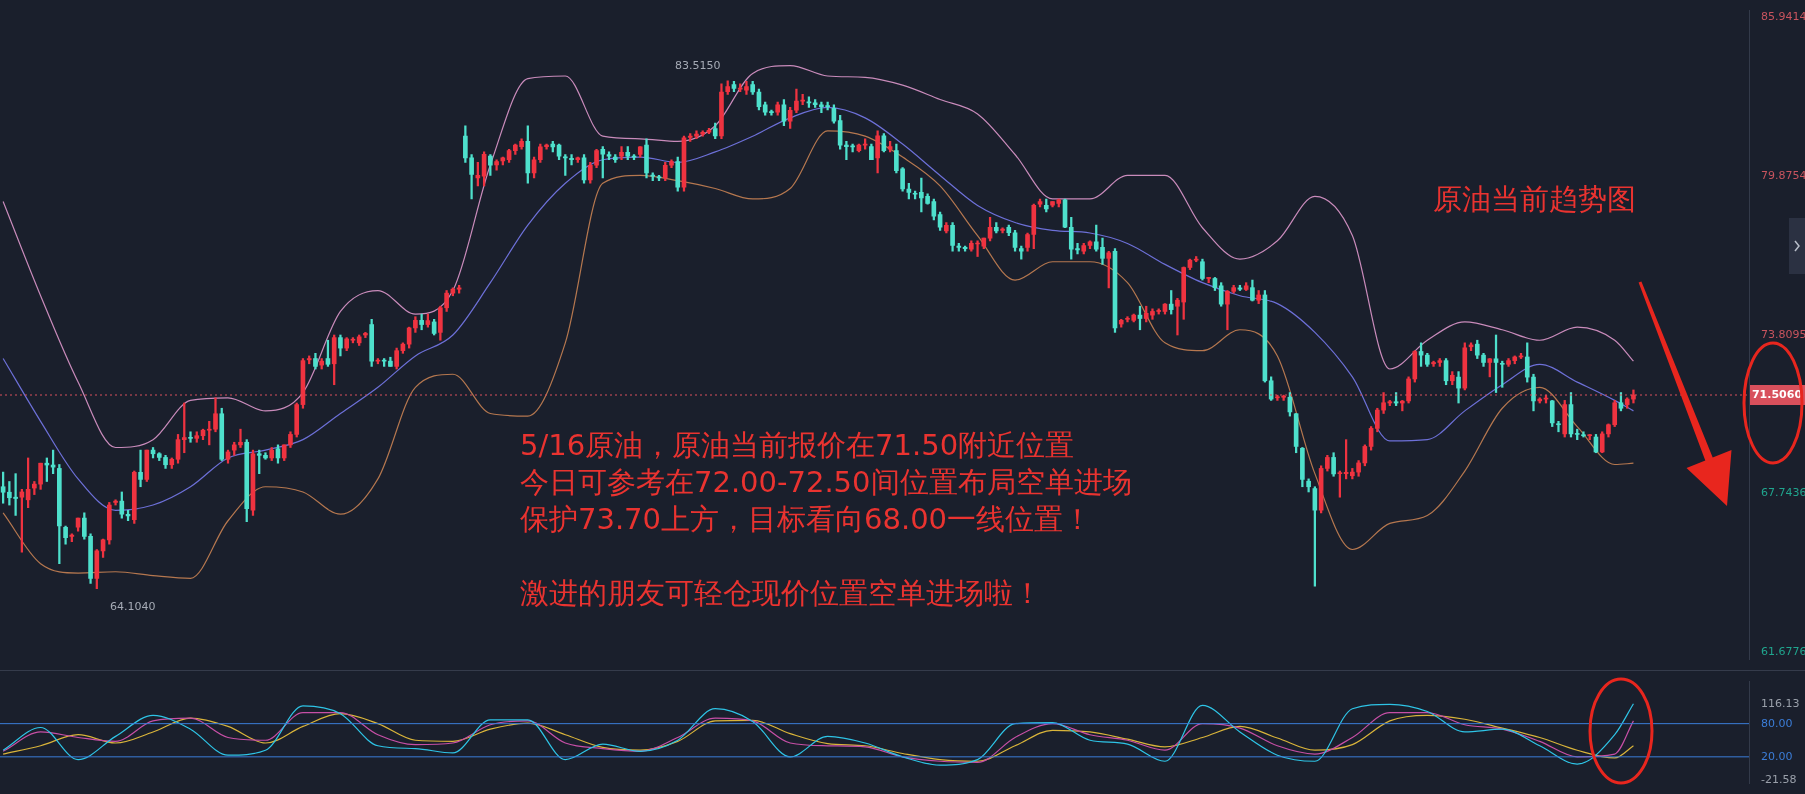 The image size is (1805, 794). Describe the element at coordinates (1777, 394) in the screenshot. I see `ref-line-label: 71.5060` at that location.